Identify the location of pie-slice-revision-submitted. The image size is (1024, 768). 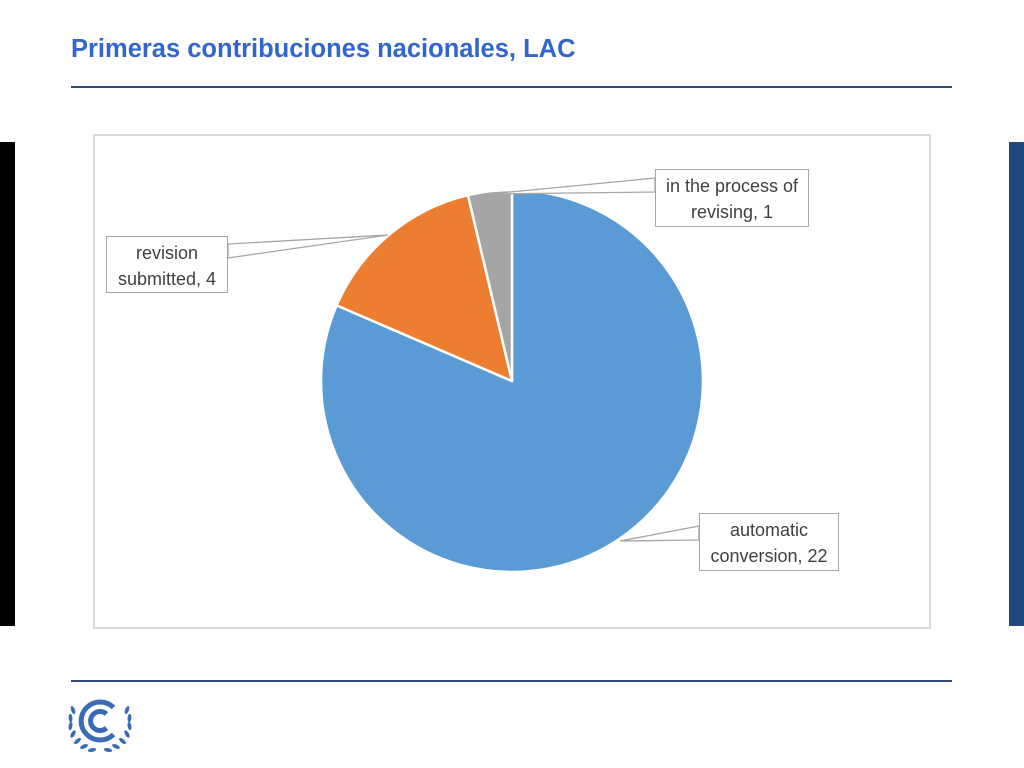
(424, 288).